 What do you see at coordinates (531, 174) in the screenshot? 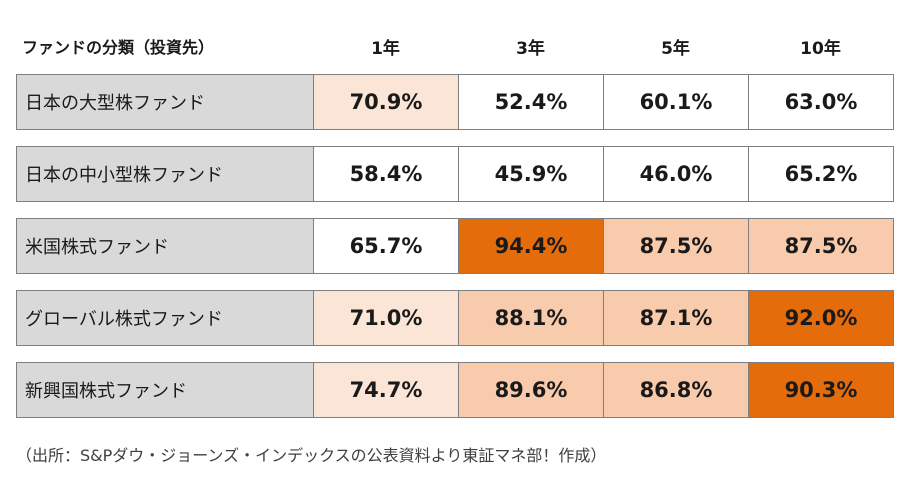
I see `value-cell: 45.9%` at bounding box center [531, 174].